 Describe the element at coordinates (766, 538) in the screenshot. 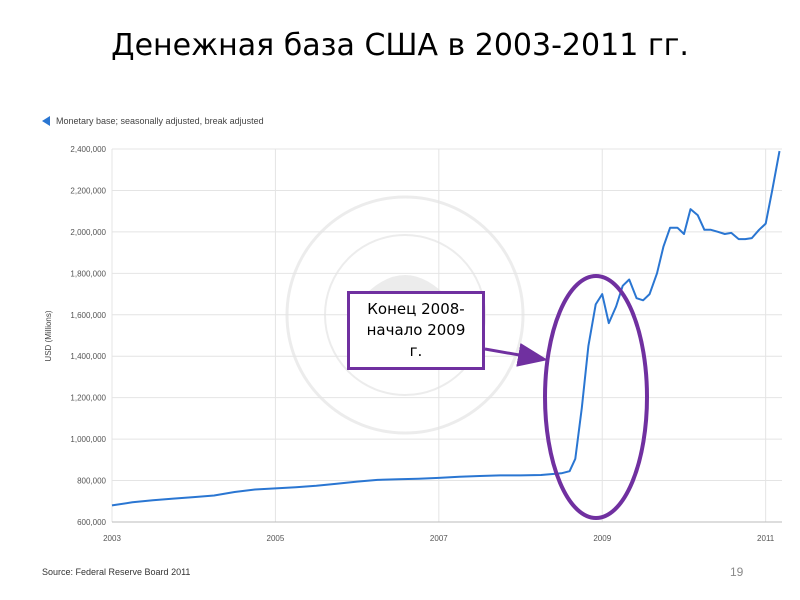

I see `x-tick-label: 2011` at that location.